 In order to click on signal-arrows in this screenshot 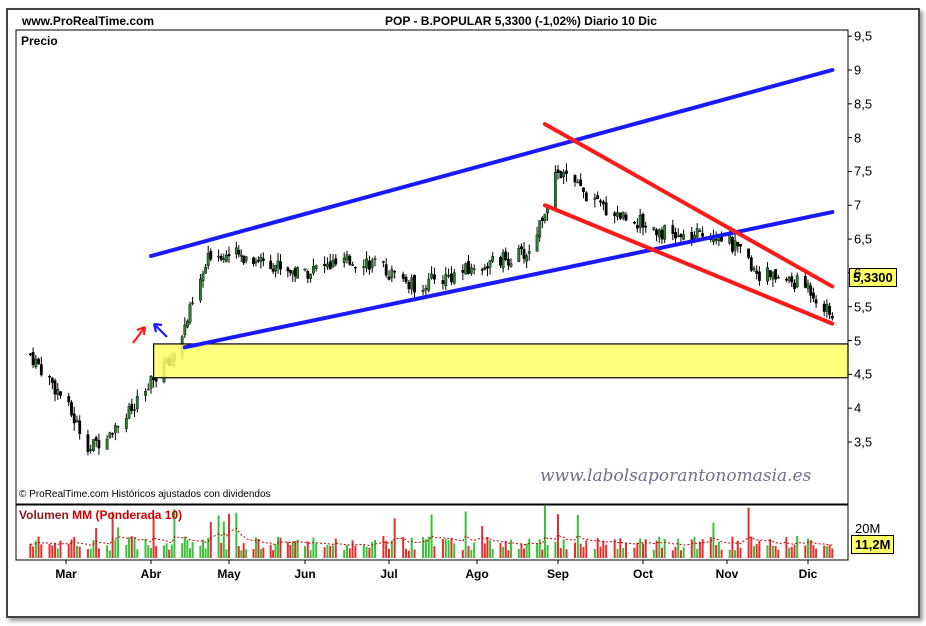, I will do `click(150, 333)`.